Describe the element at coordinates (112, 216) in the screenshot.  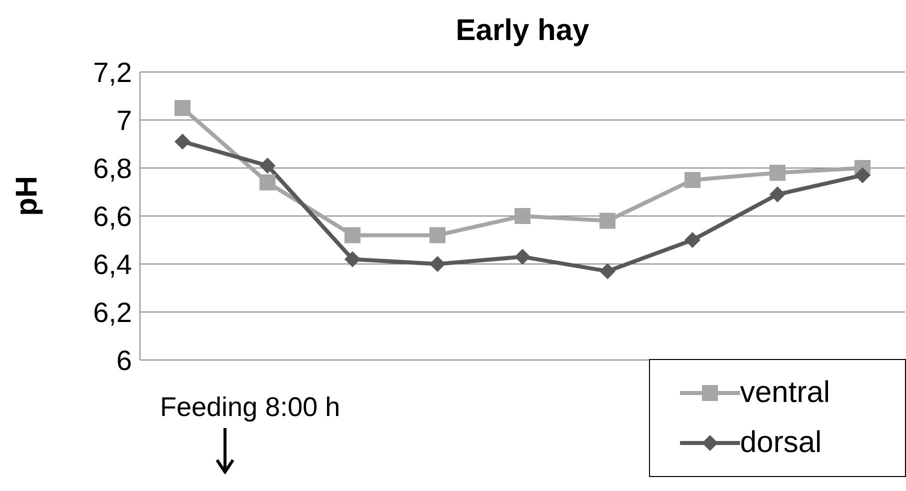
I see `y-tick-label: 6,6` at that location.